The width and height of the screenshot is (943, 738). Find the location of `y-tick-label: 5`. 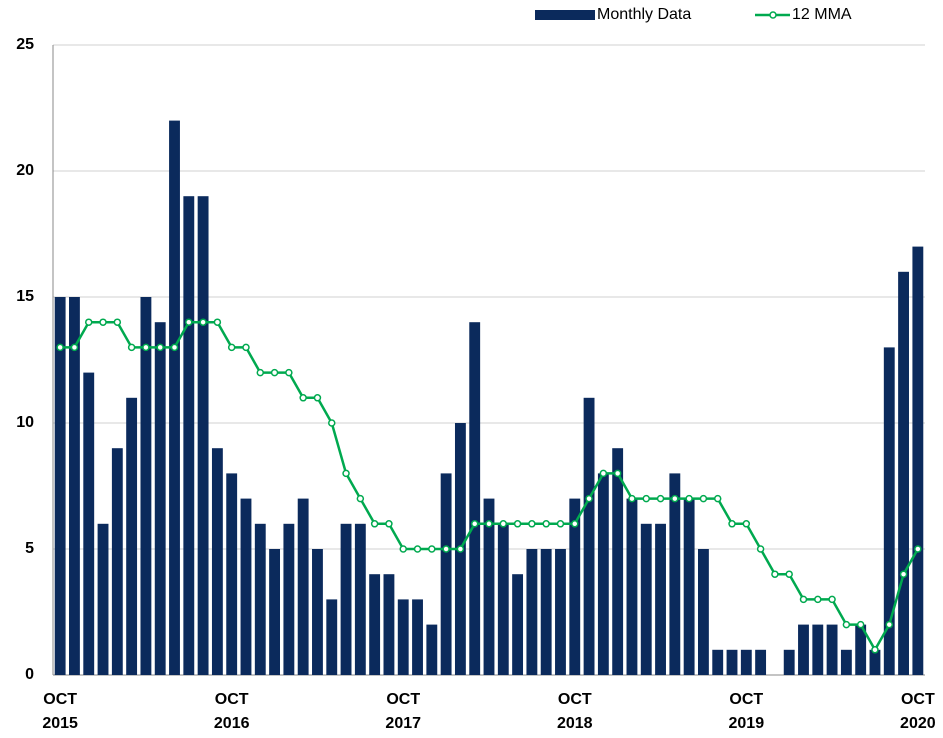

y-tick-label: 5 is located at coordinates (29, 548).